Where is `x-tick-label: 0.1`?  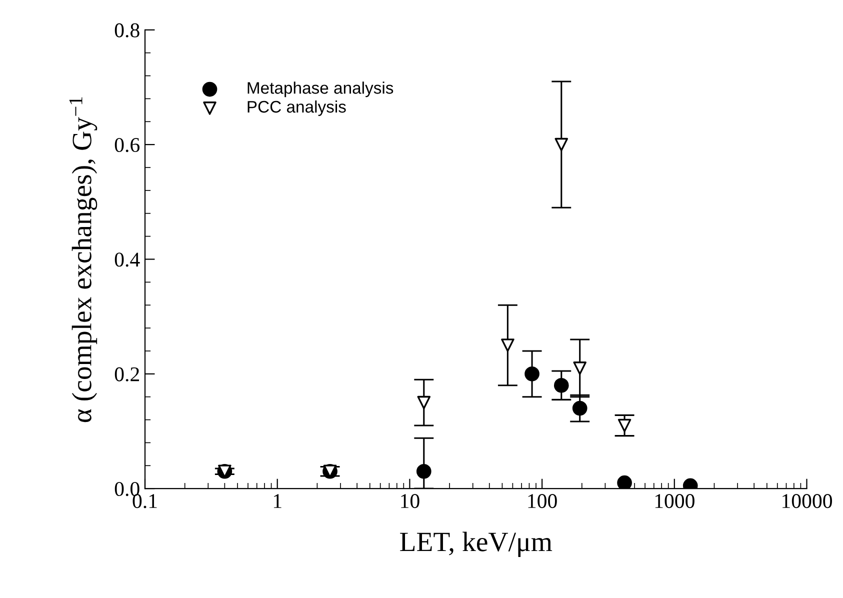
x-tick-label: 0.1 is located at coordinates (144, 501).